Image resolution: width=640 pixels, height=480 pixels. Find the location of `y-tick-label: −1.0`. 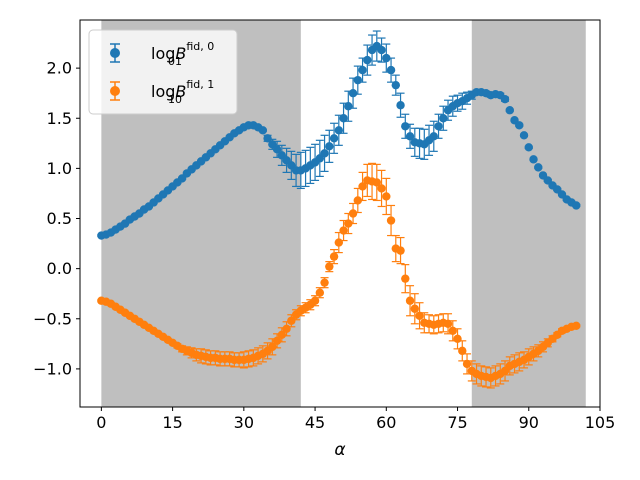

y-tick-label: −1.0 is located at coordinates (52, 368).